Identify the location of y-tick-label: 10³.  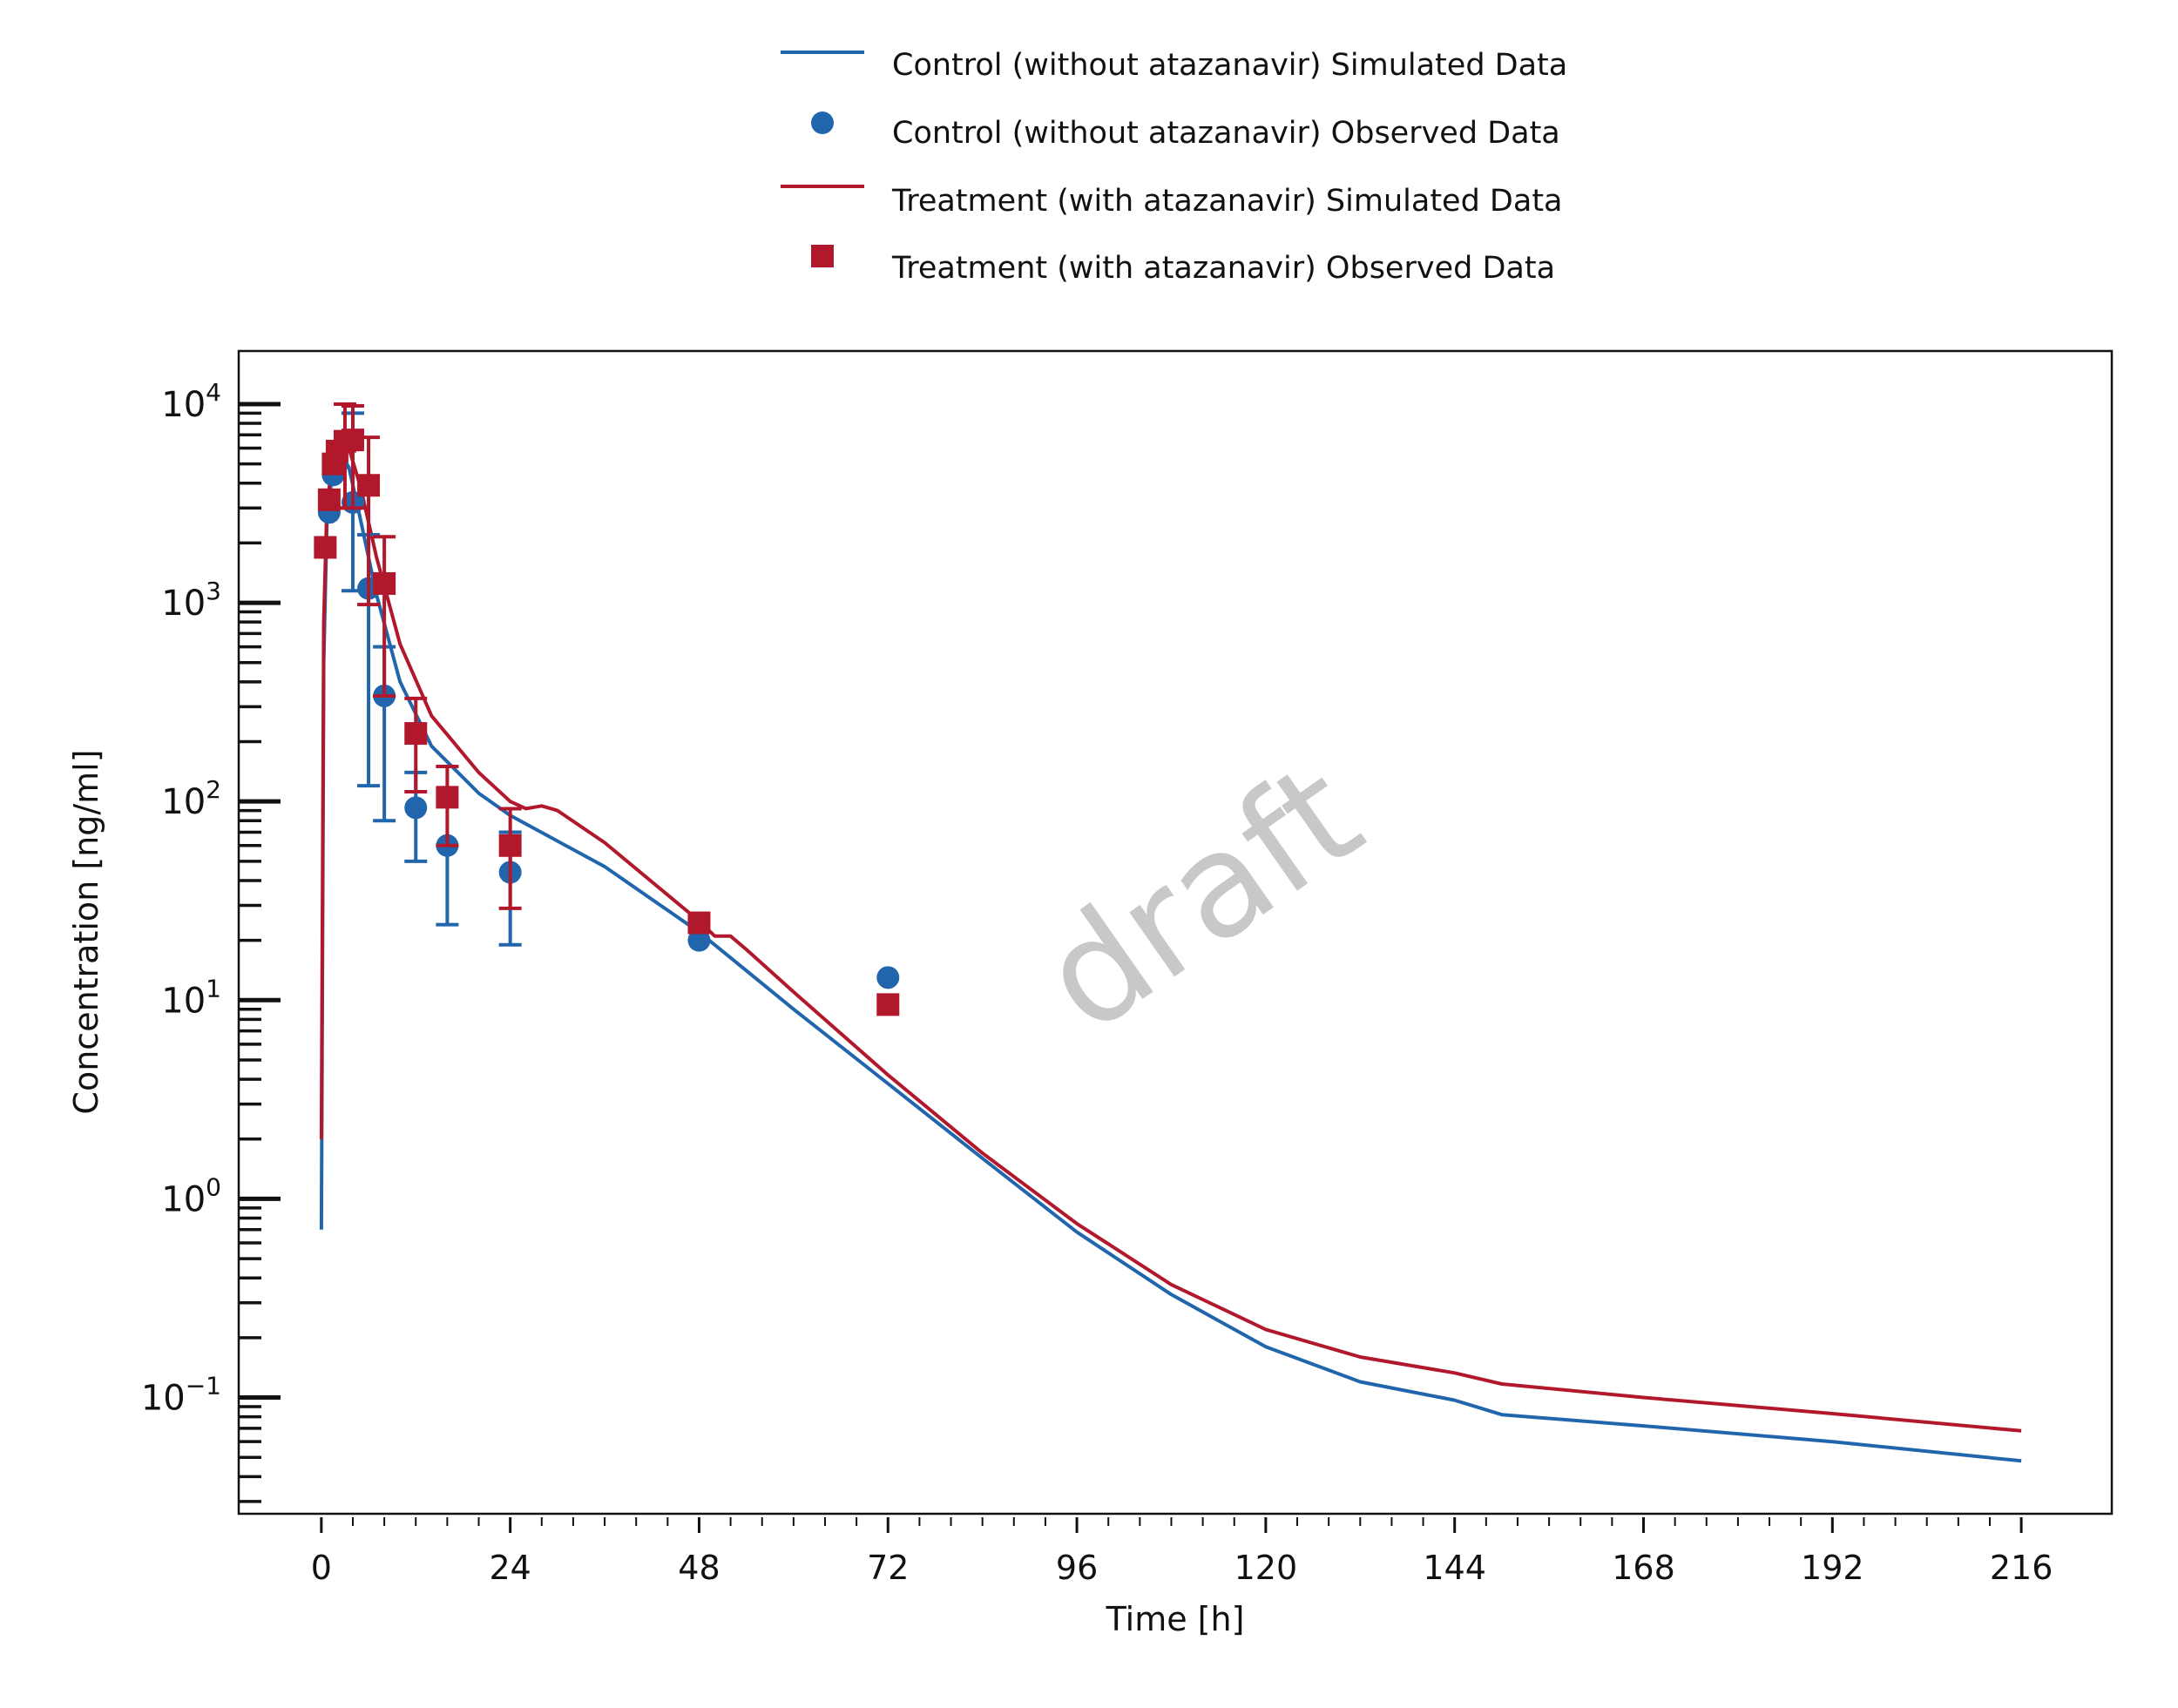
(191, 600).